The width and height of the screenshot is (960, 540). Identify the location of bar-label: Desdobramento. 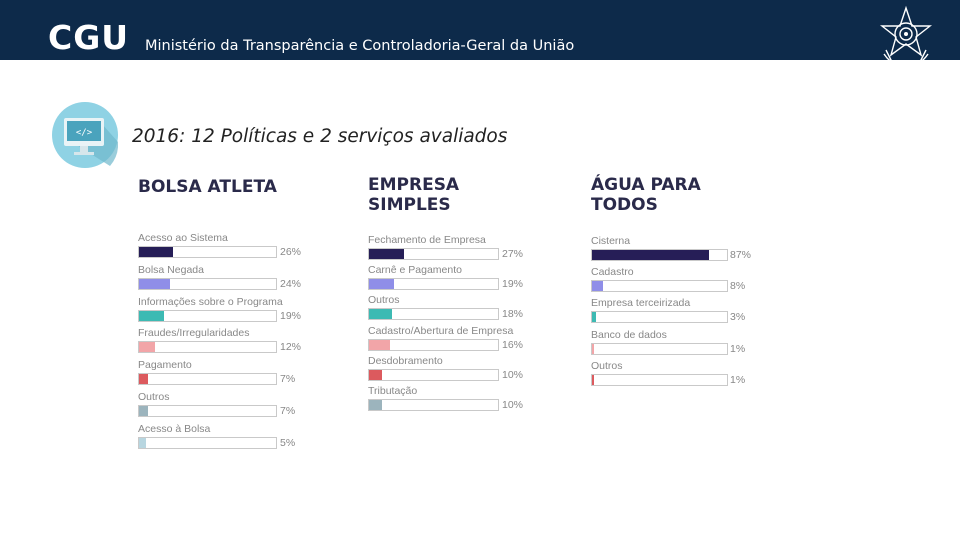
(405, 360).